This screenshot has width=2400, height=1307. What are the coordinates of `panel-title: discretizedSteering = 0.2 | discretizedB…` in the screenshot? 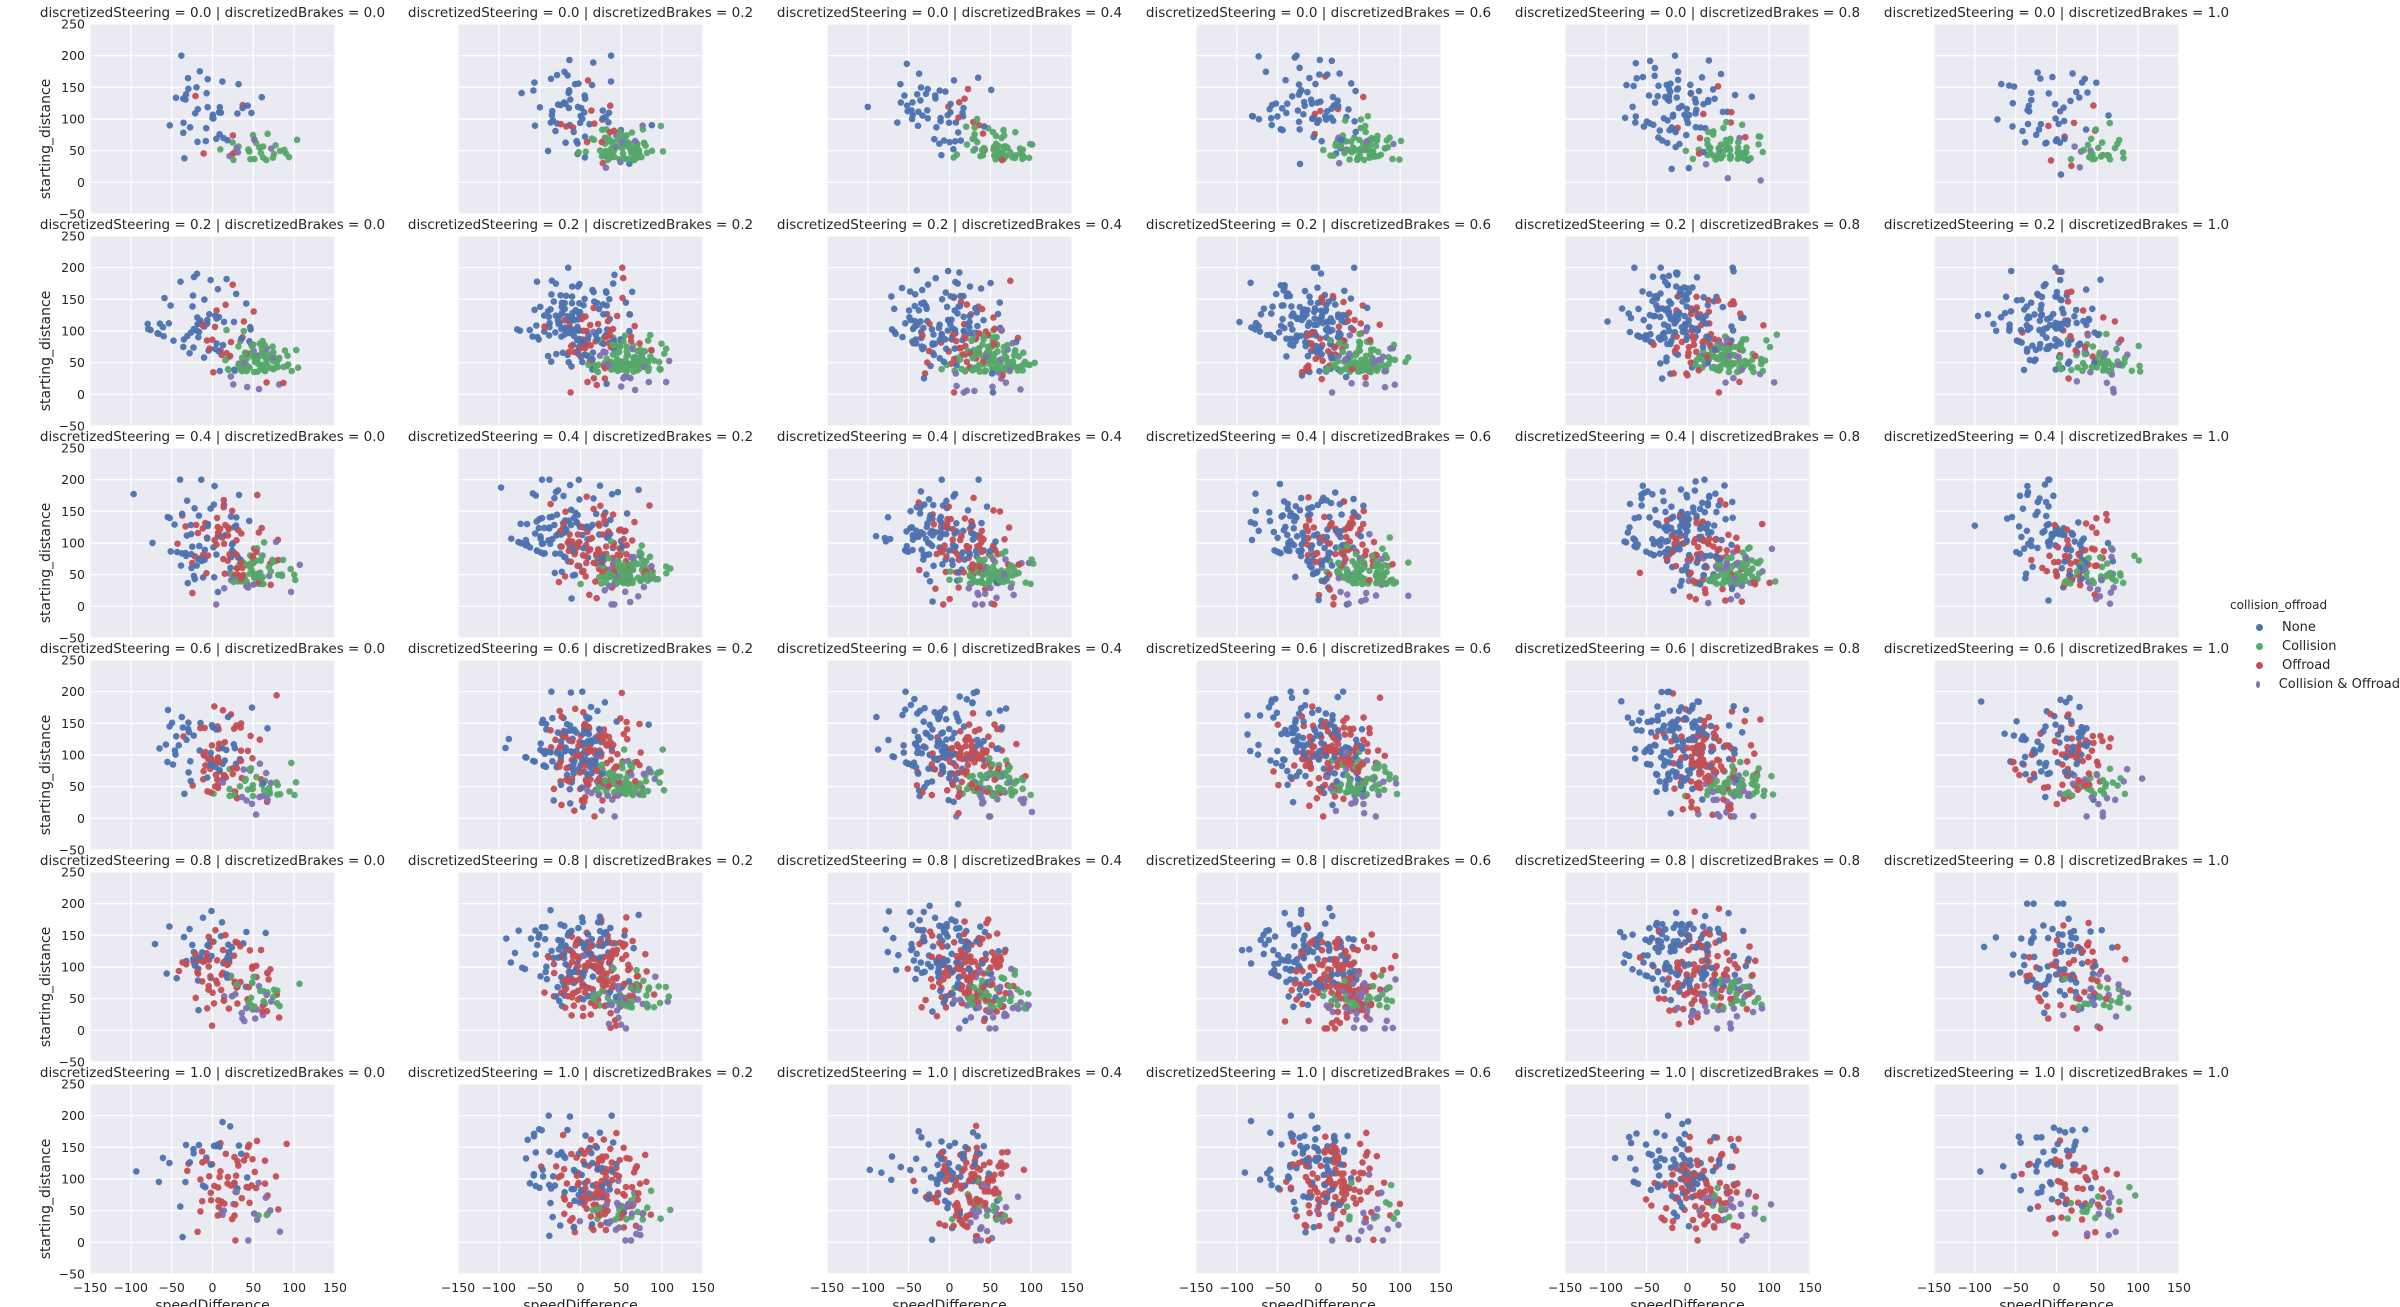 It's located at (1318, 225).